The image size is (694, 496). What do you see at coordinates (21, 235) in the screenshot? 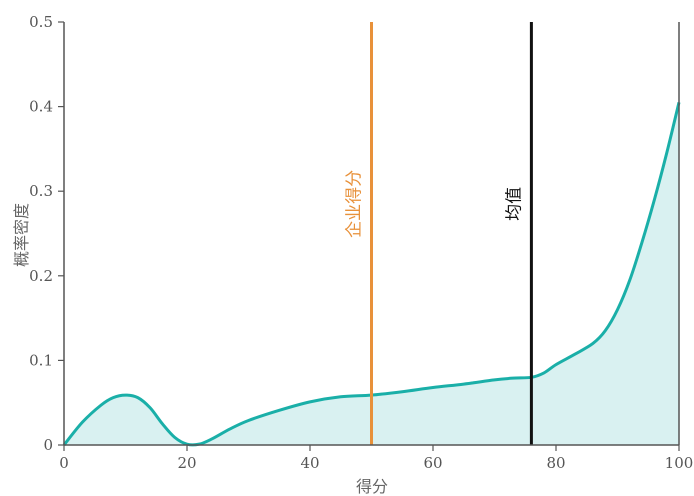
I see `y-axis-label: 概率密度` at bounding box center [21, 235].